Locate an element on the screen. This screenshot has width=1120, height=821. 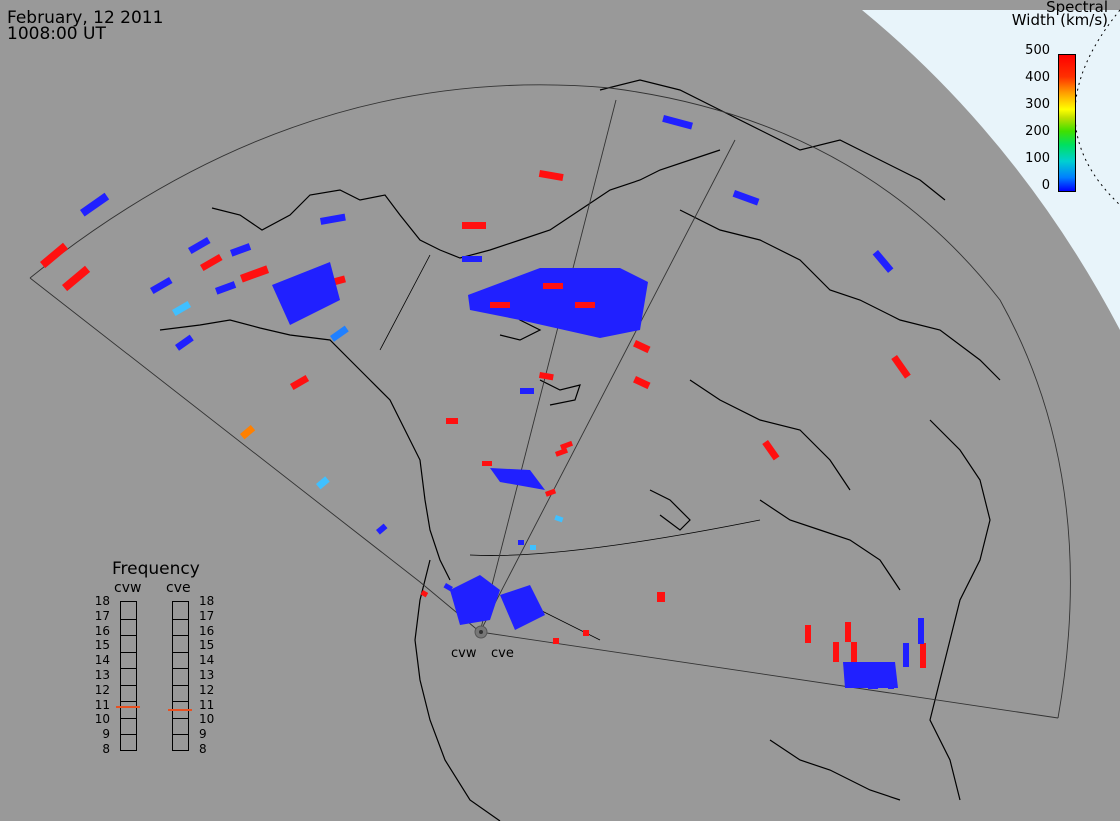
date-label: February, 12 2011 is located at coordinates (85, 18).